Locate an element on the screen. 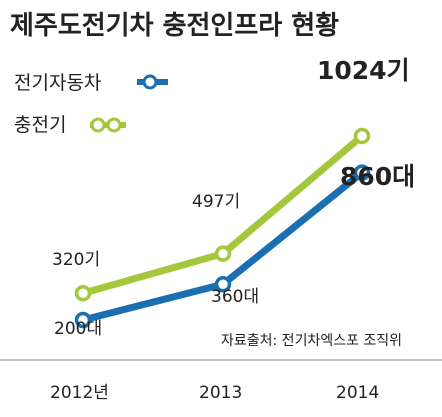 Image resolution: width=442 pixels, height=417 pixels. data-label-ev-2012: 200대 is located at coordinates (78, 329).